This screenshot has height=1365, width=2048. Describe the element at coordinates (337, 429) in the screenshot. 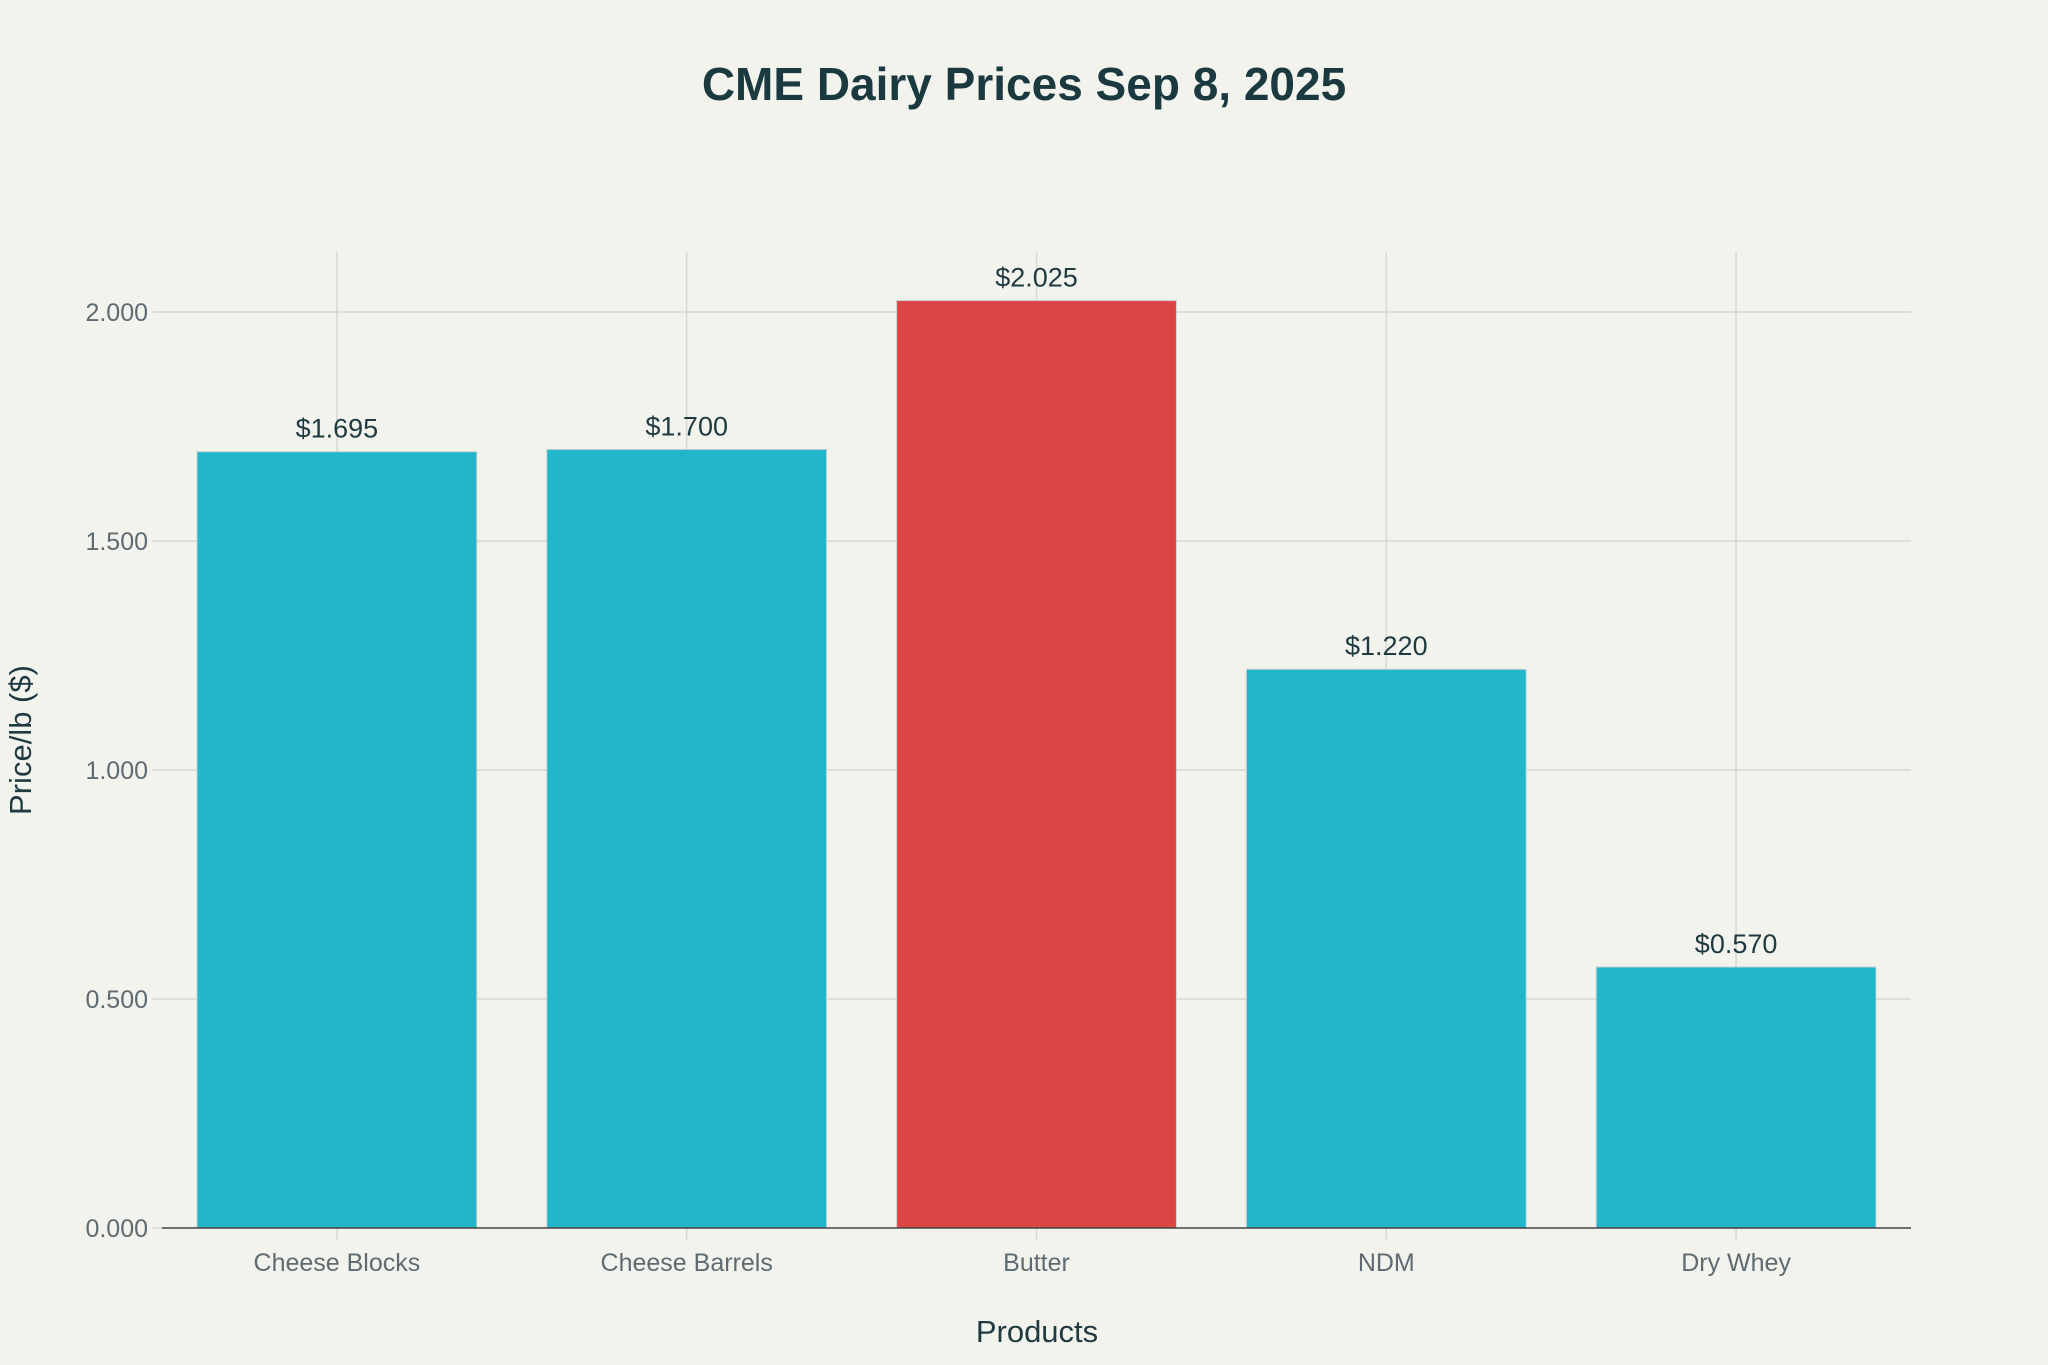

I see `data-label: $1.695` at that location.